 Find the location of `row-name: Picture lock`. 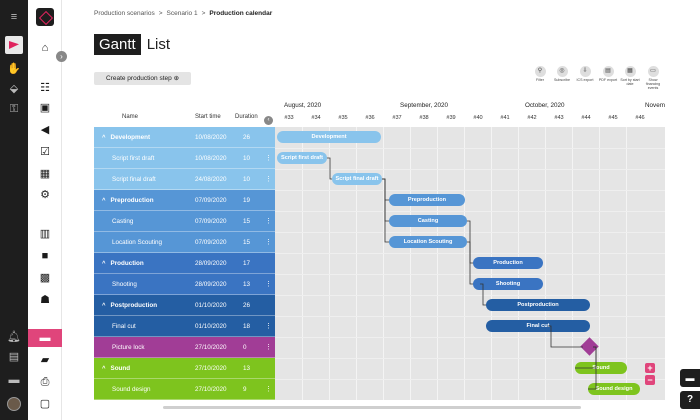

row-name: Picture lock is located at coordinates (128, 347).